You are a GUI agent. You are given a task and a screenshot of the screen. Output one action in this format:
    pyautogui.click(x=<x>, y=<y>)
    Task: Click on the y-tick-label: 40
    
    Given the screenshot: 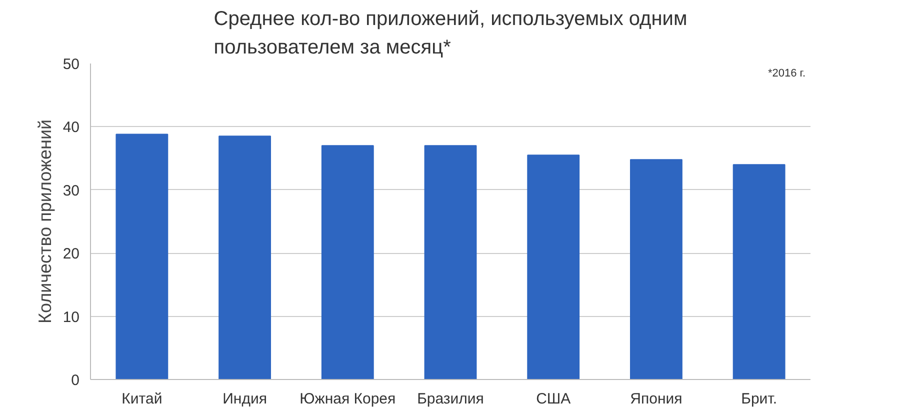 What is the action you would take?
    pyautogui.click(x=71, y=127)
    